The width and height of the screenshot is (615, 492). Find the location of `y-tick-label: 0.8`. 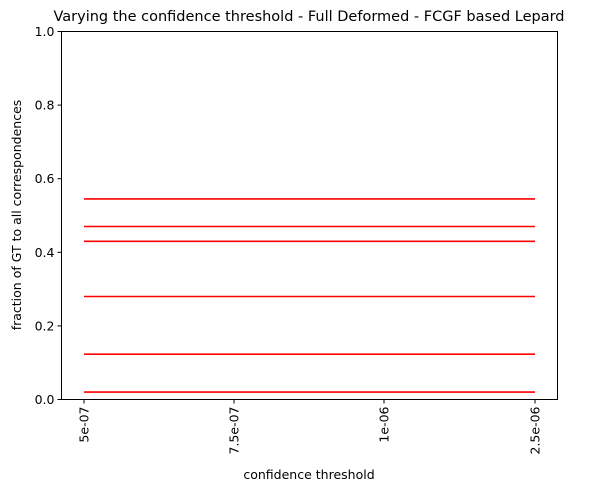

y-tick-label: 0.8 is located at coordinates (45, 105).